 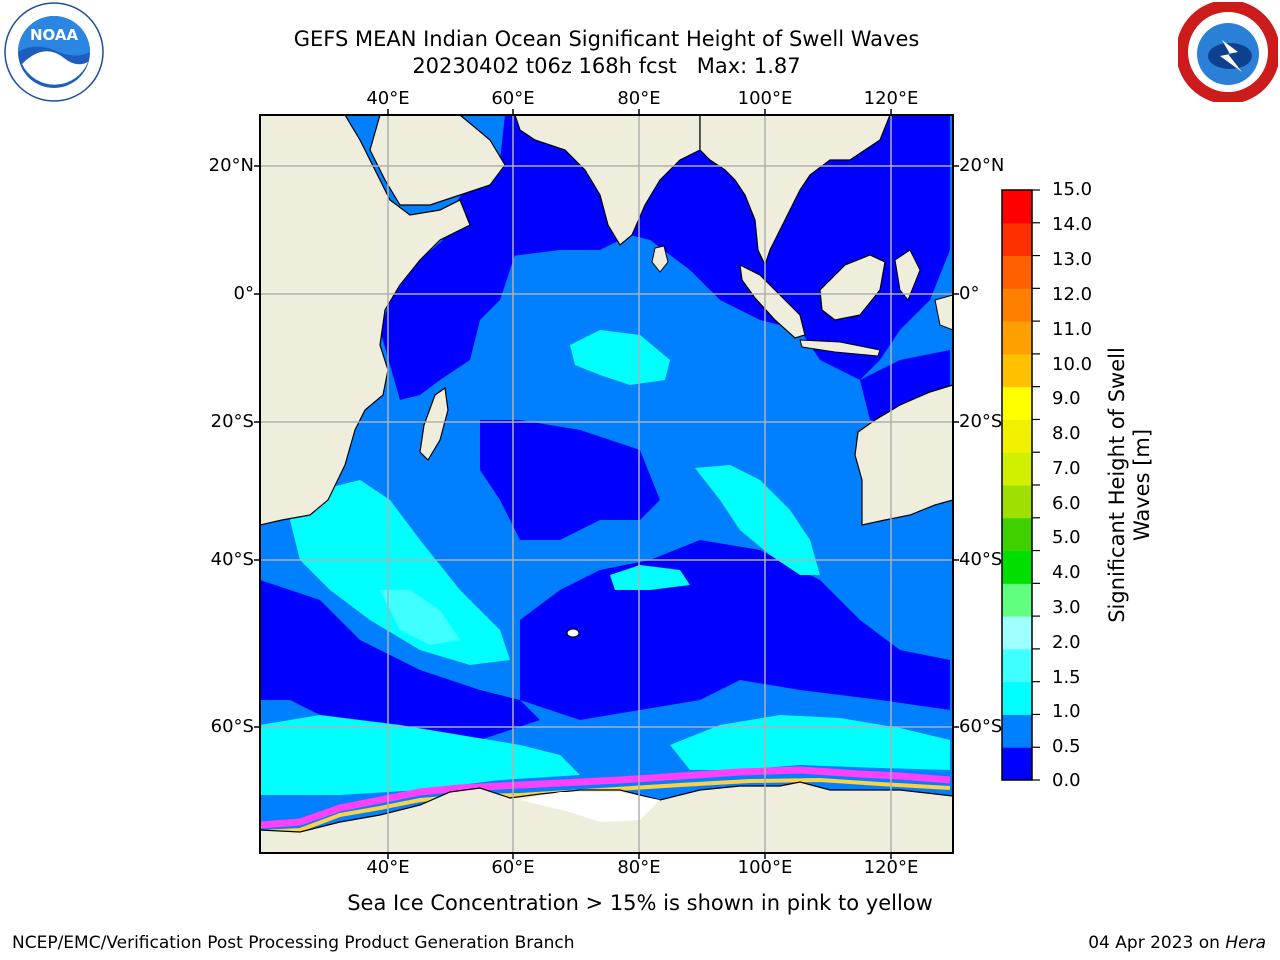 What do you see at coordinates (1072, 364) in the screenshot?
I see `colorbar-tick-10: 10.0` at bounding box center [1072, 364].